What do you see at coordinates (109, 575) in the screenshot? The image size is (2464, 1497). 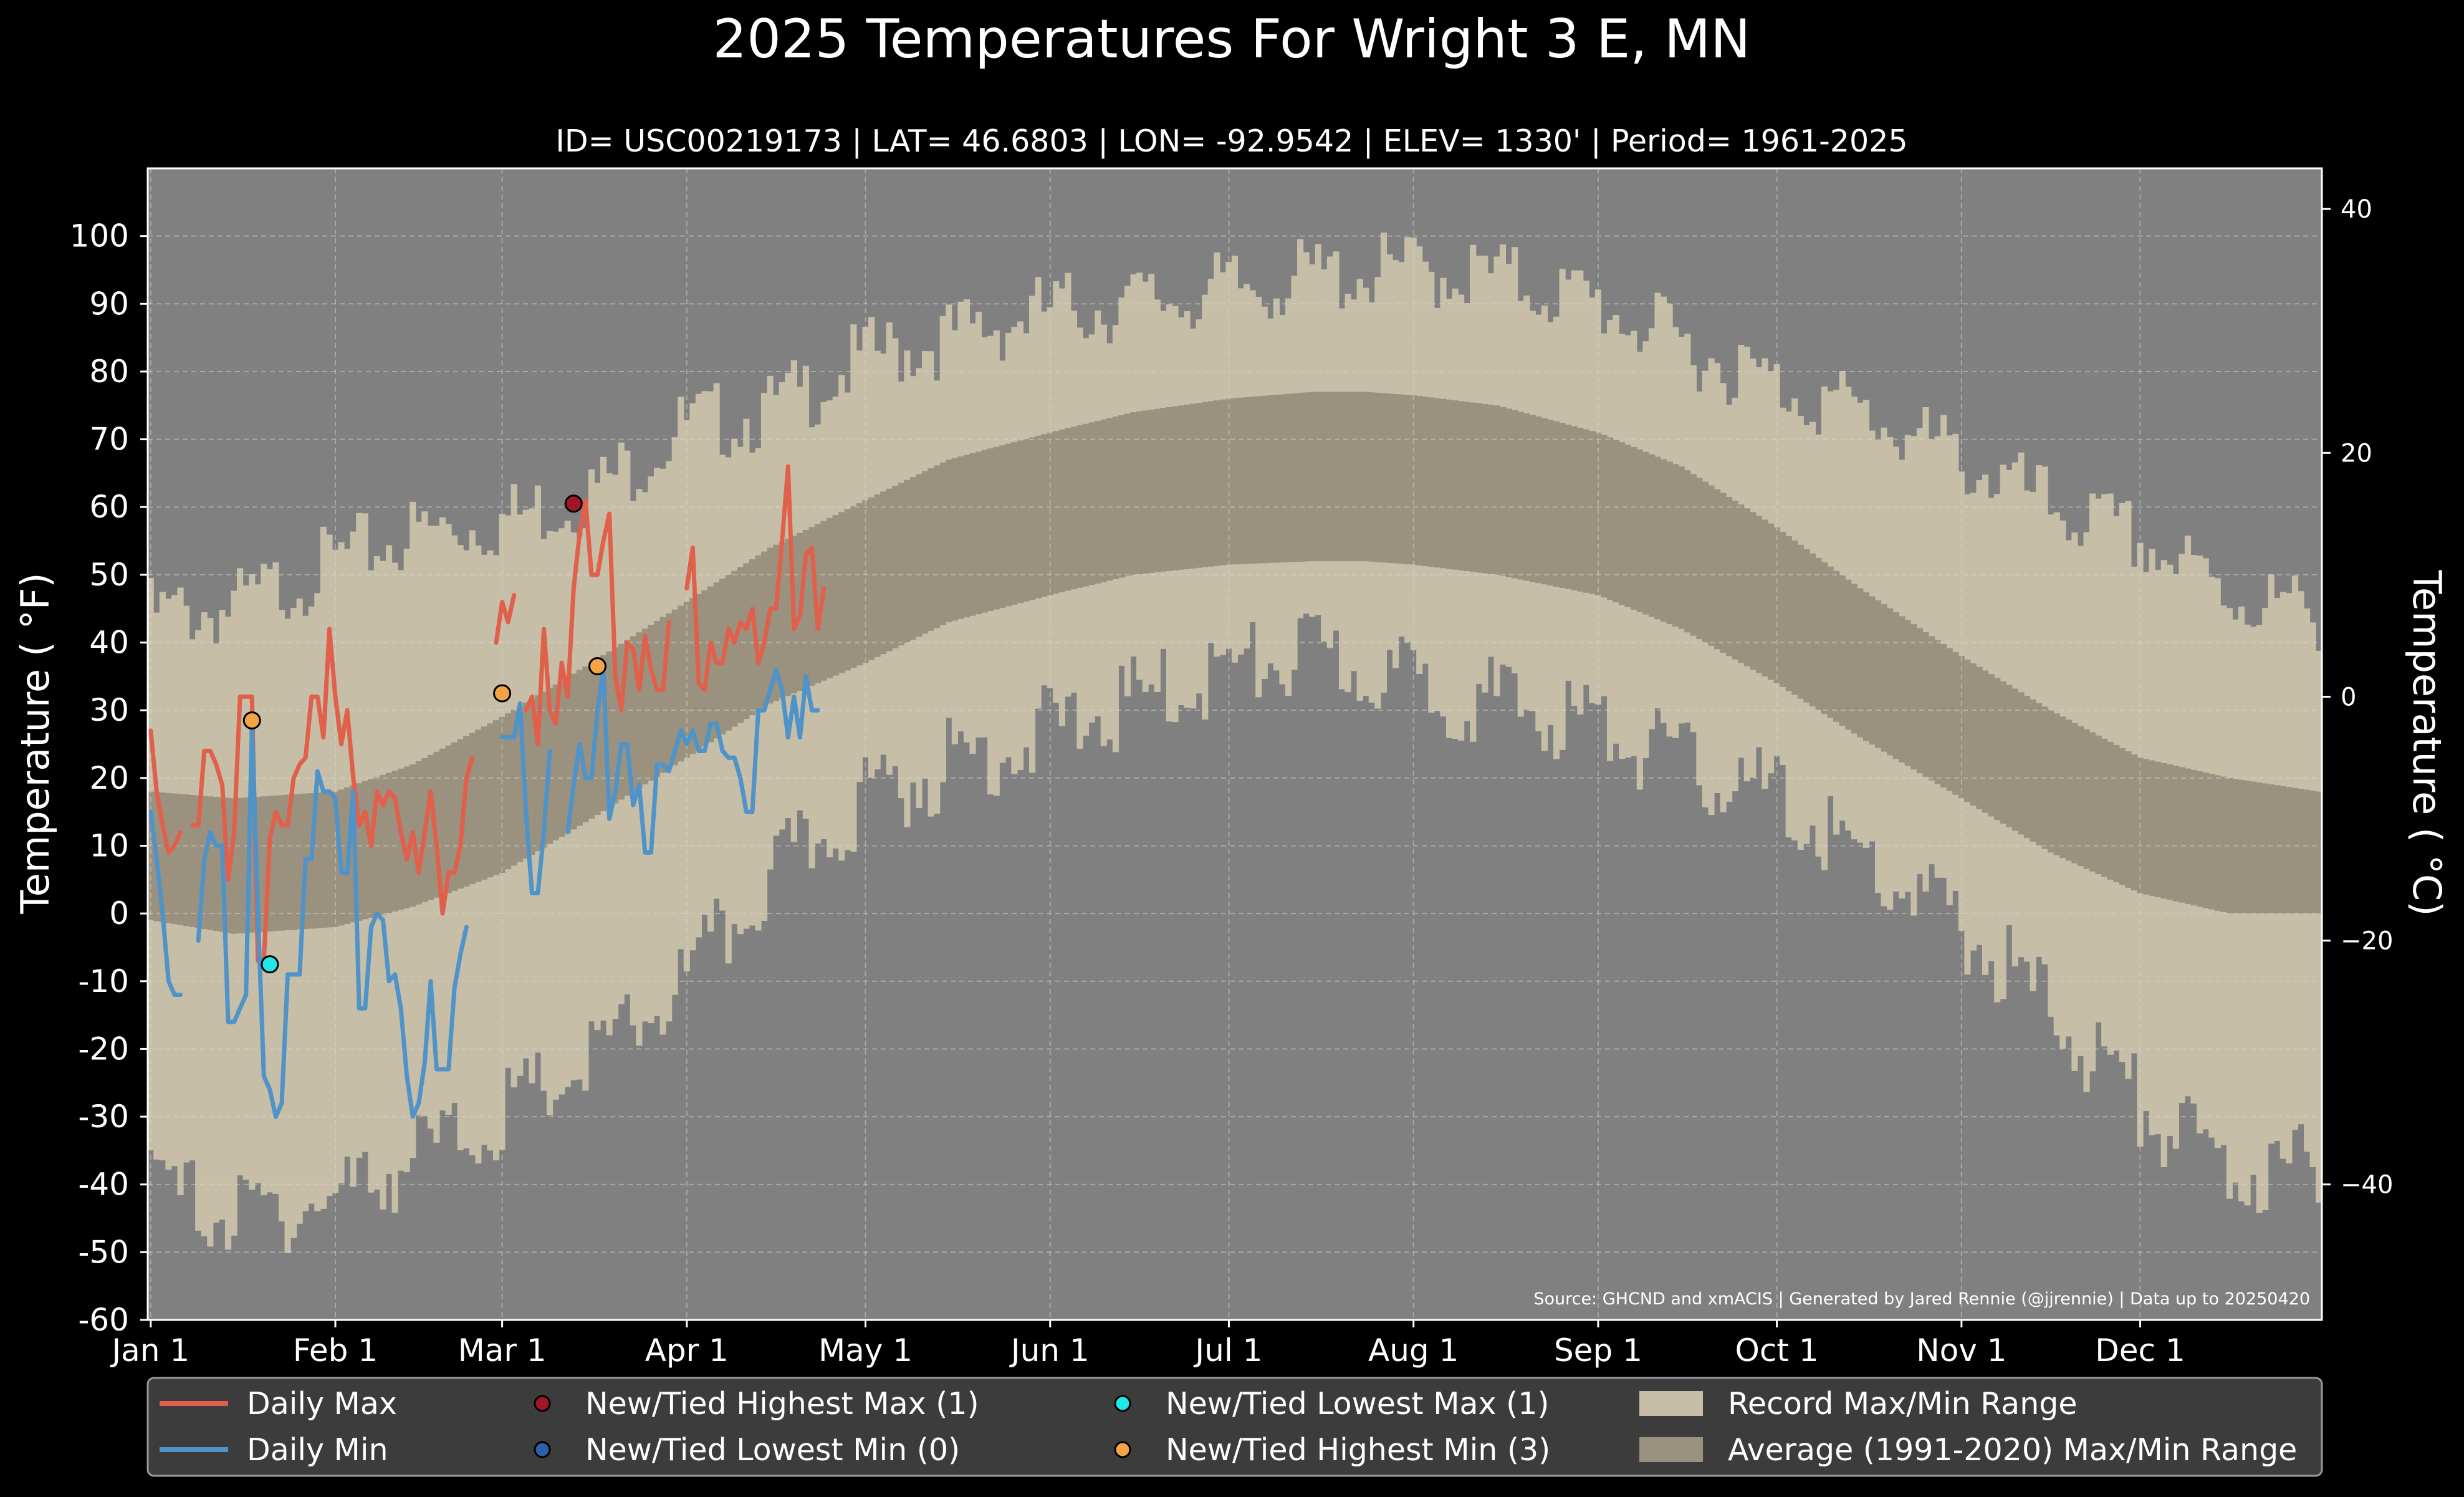 I see `y-tick-label: 50` at bounding box center [109, 575].